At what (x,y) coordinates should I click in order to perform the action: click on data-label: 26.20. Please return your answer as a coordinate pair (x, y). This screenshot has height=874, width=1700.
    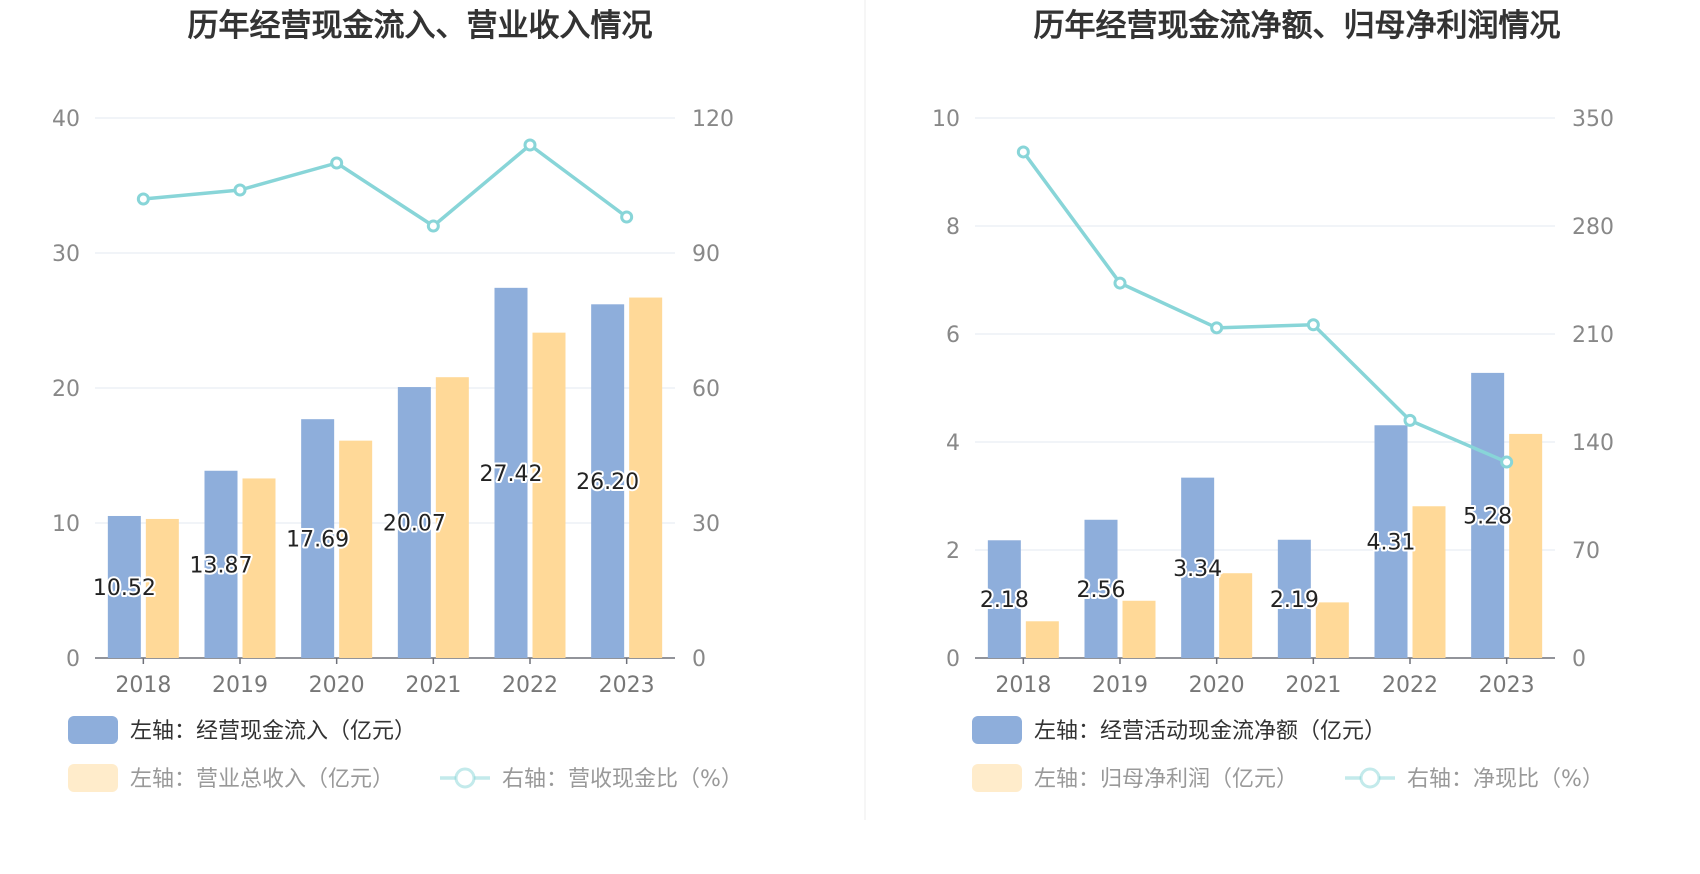
    Looking at the image, I should click on (607, 482).